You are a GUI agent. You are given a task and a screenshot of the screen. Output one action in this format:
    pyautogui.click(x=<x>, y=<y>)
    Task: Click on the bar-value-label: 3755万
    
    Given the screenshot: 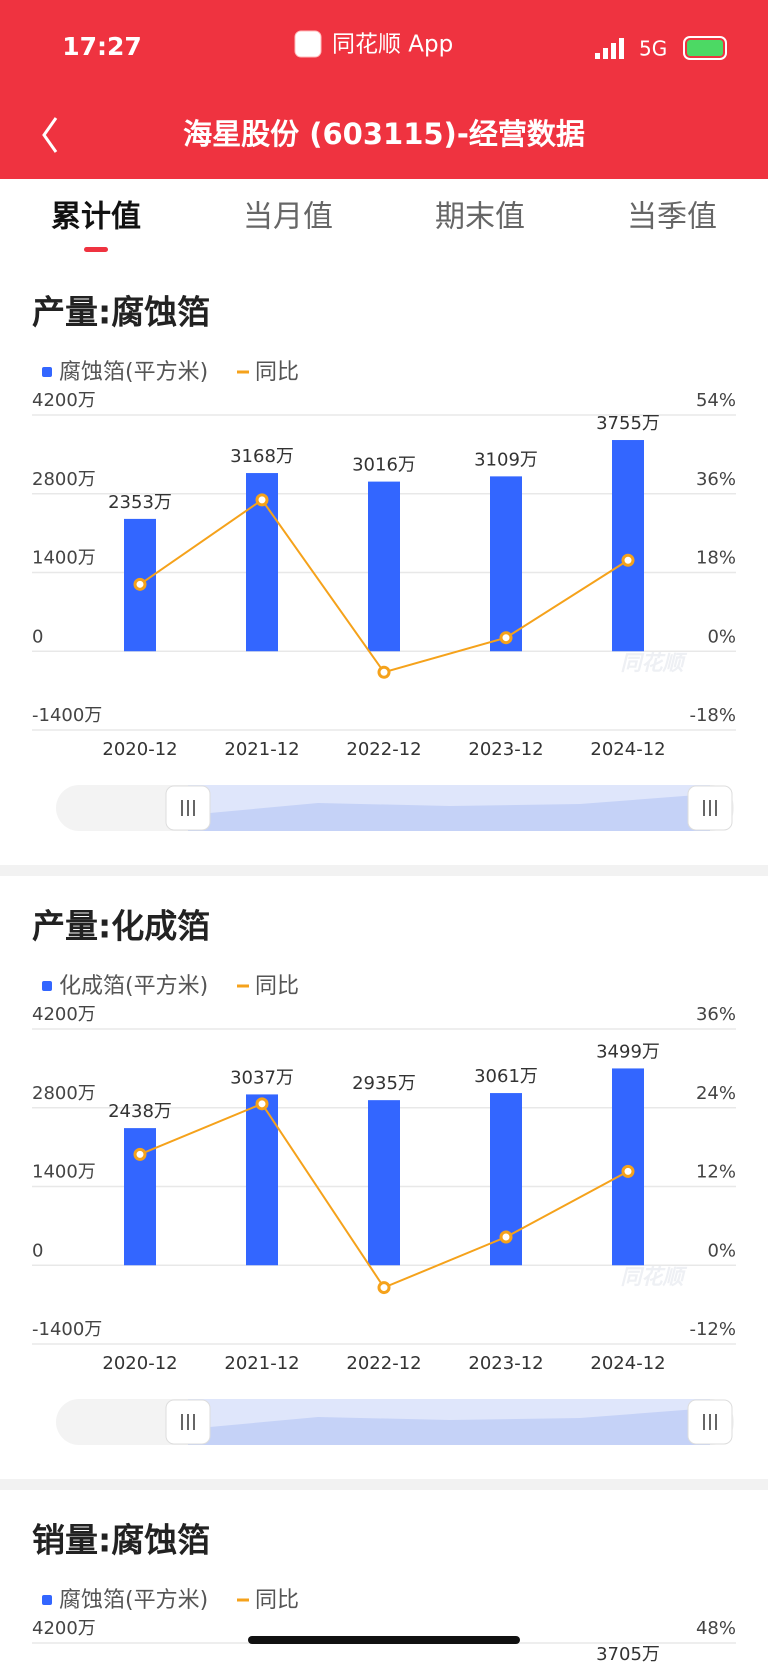 What is the action you would take?
    pyautogui.click(x=628, y=423)
    